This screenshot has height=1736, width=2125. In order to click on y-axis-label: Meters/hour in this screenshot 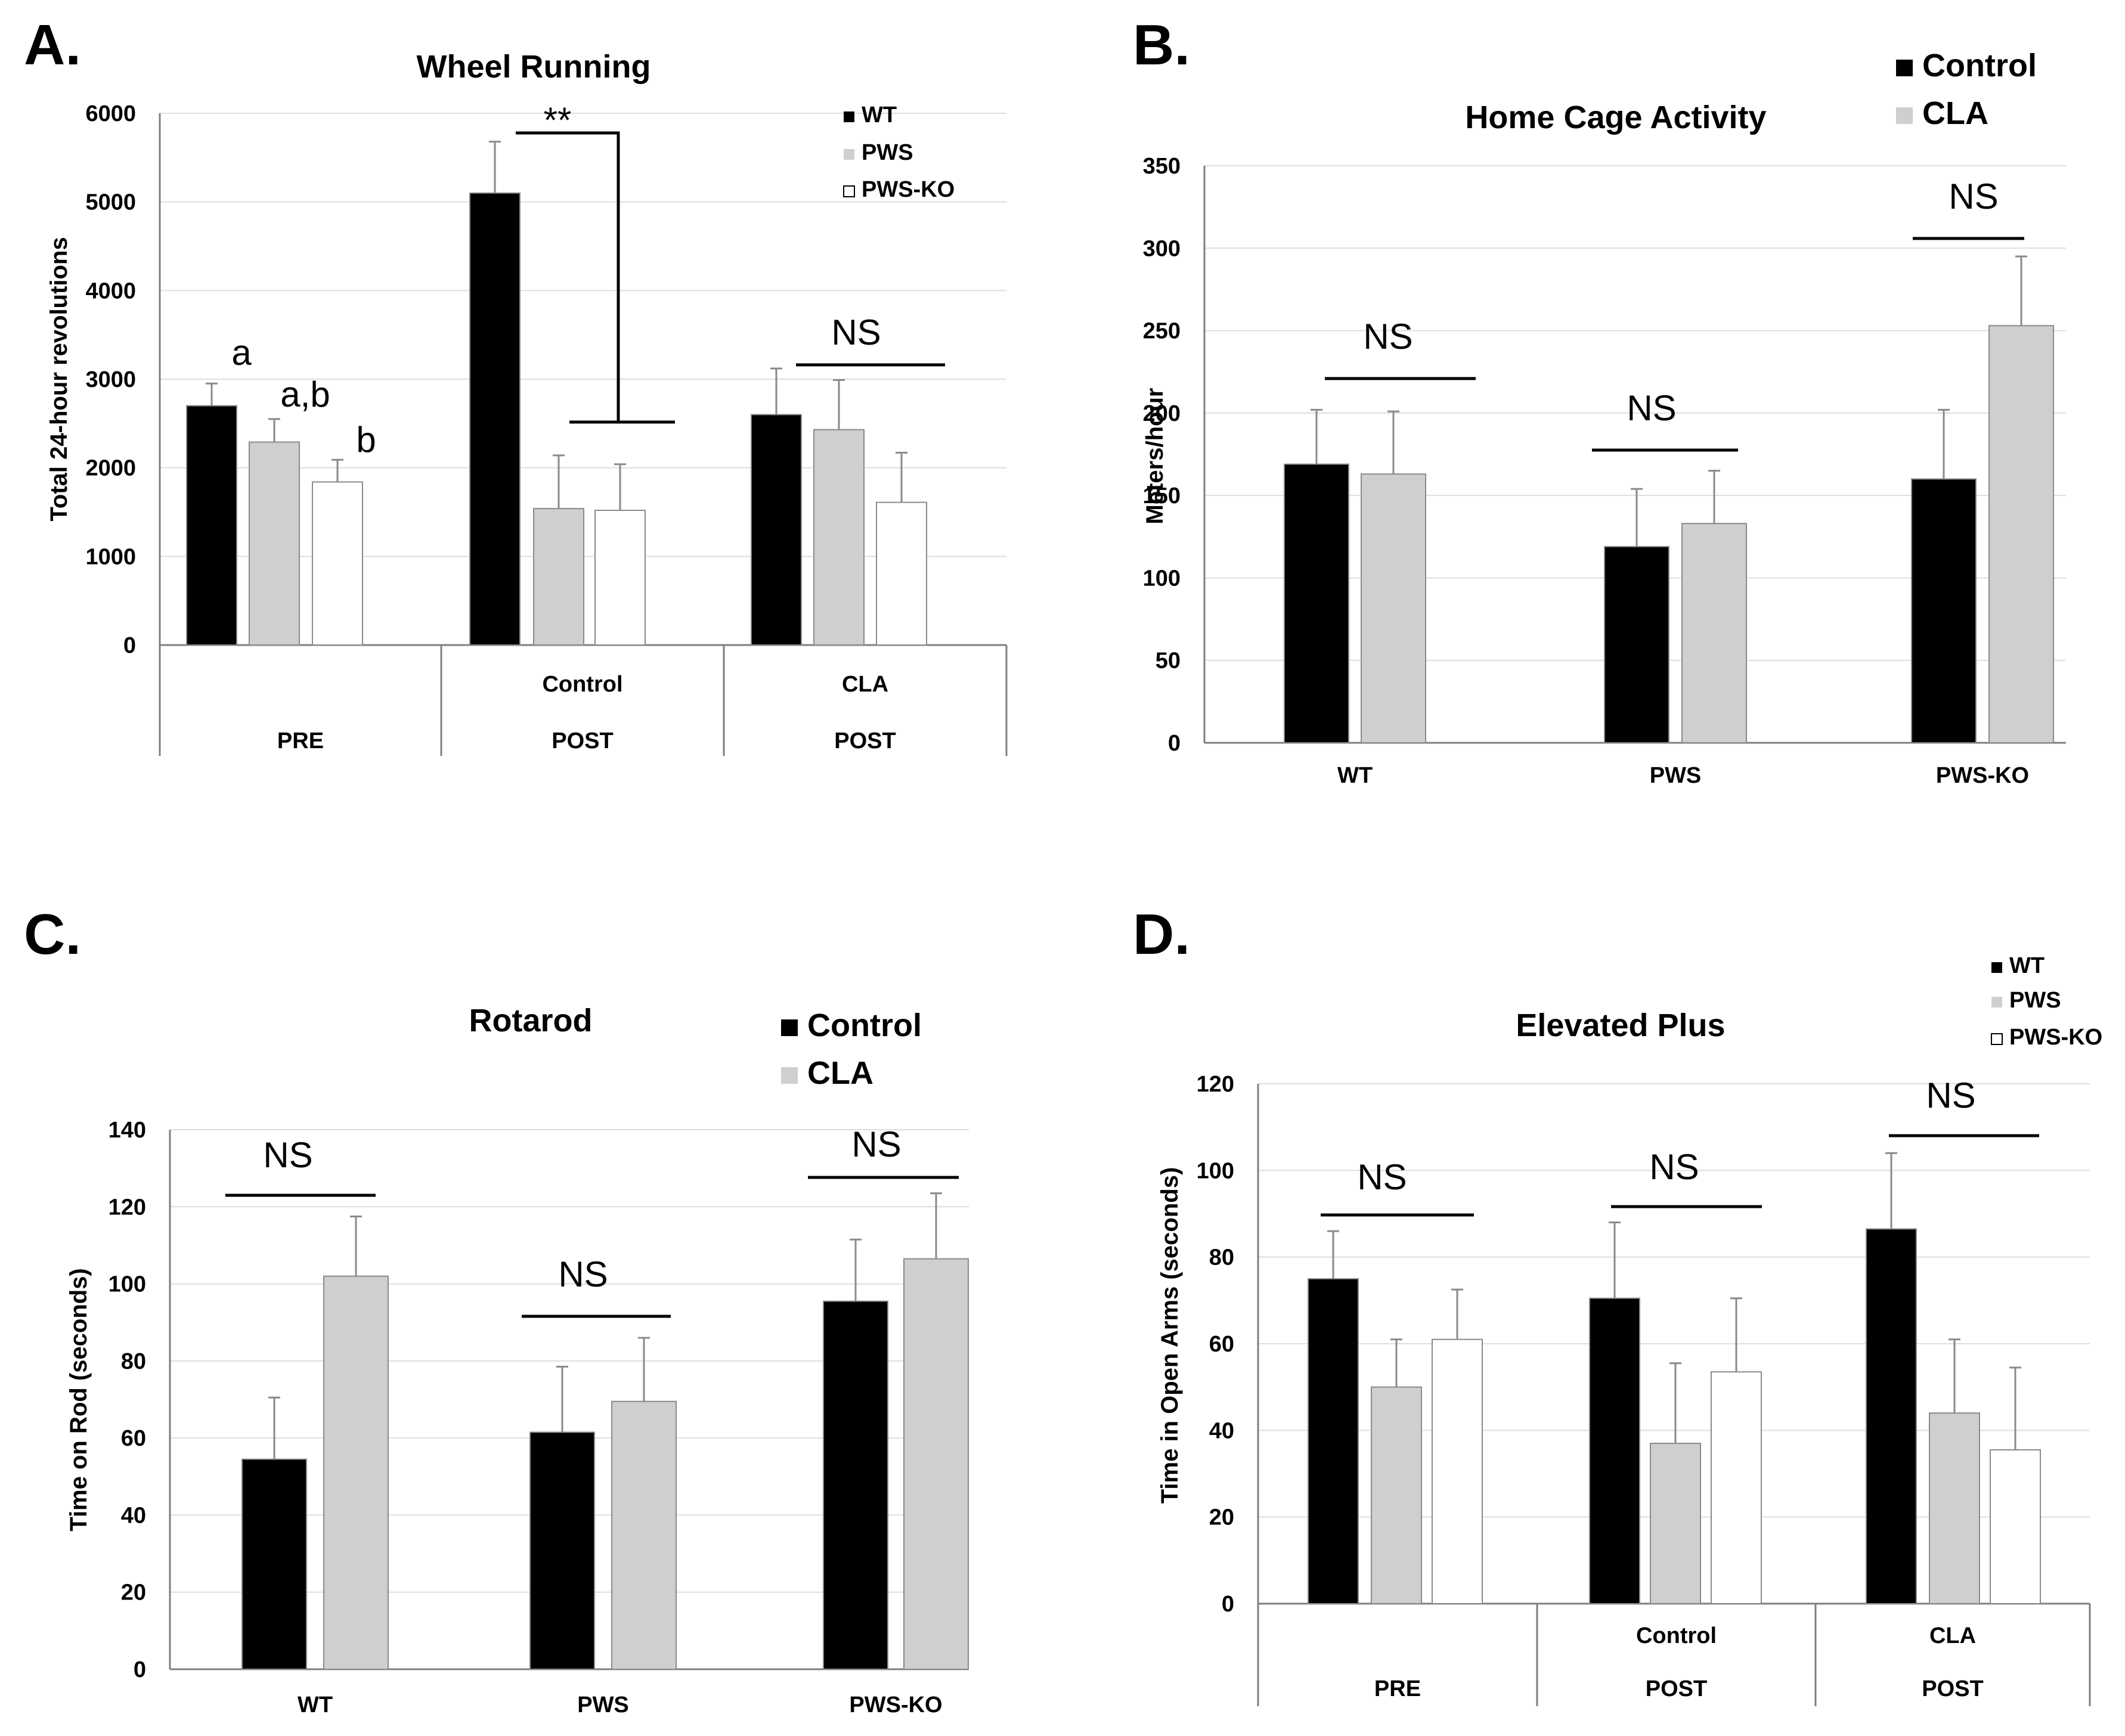, I will do `click(1155, 456)`.